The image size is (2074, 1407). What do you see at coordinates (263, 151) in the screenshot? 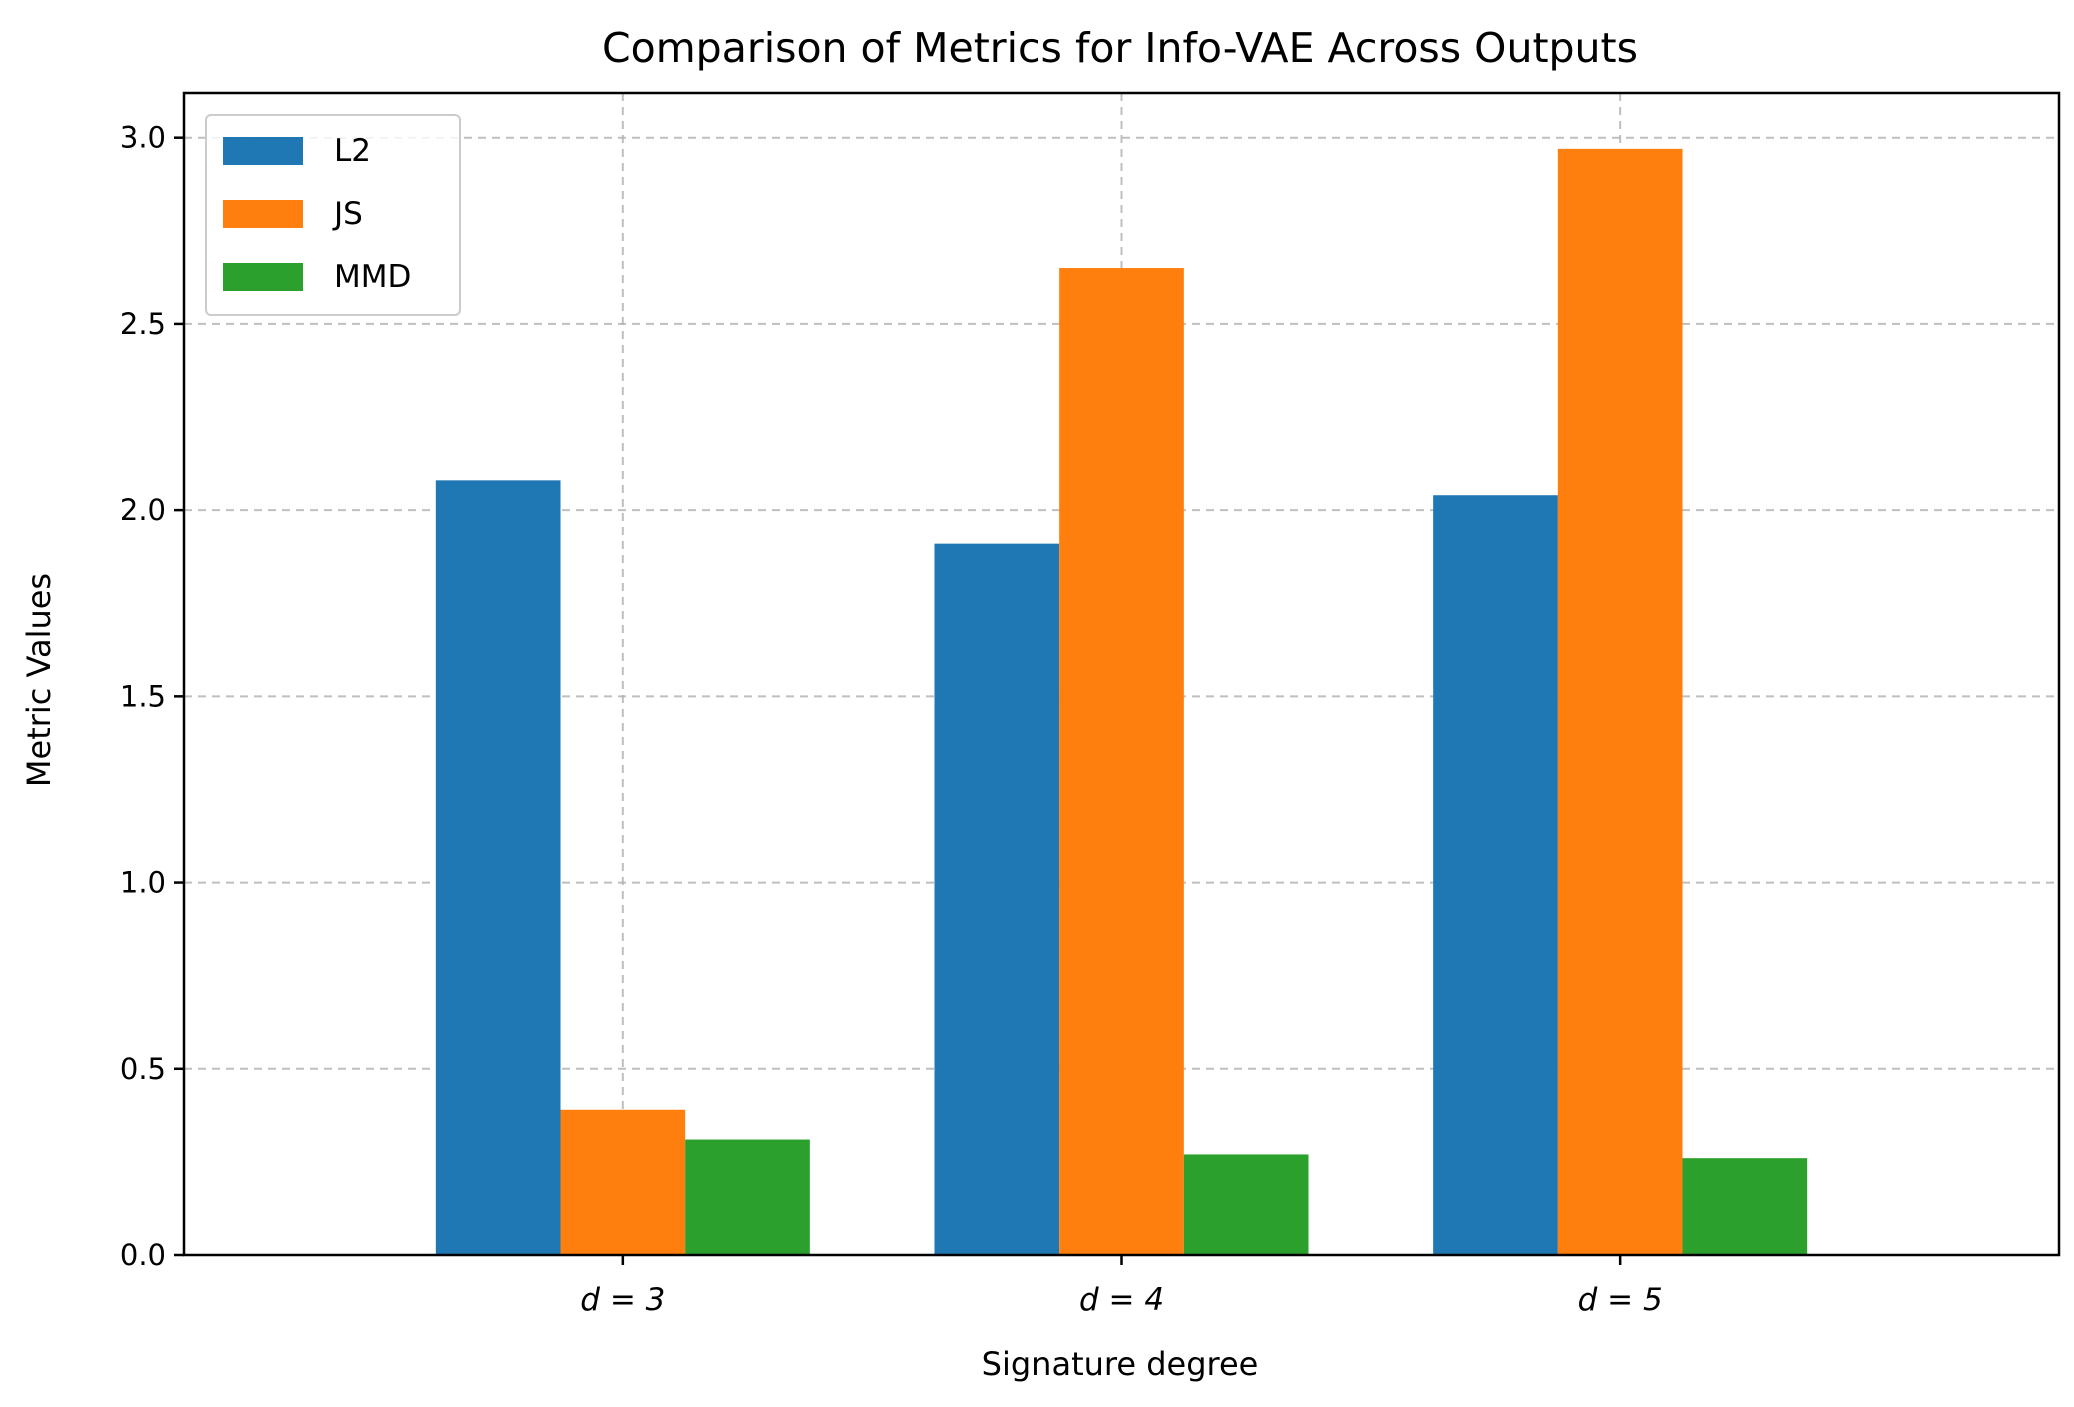
I see `legend-swatch-l2` at bounding box center [263, 151].